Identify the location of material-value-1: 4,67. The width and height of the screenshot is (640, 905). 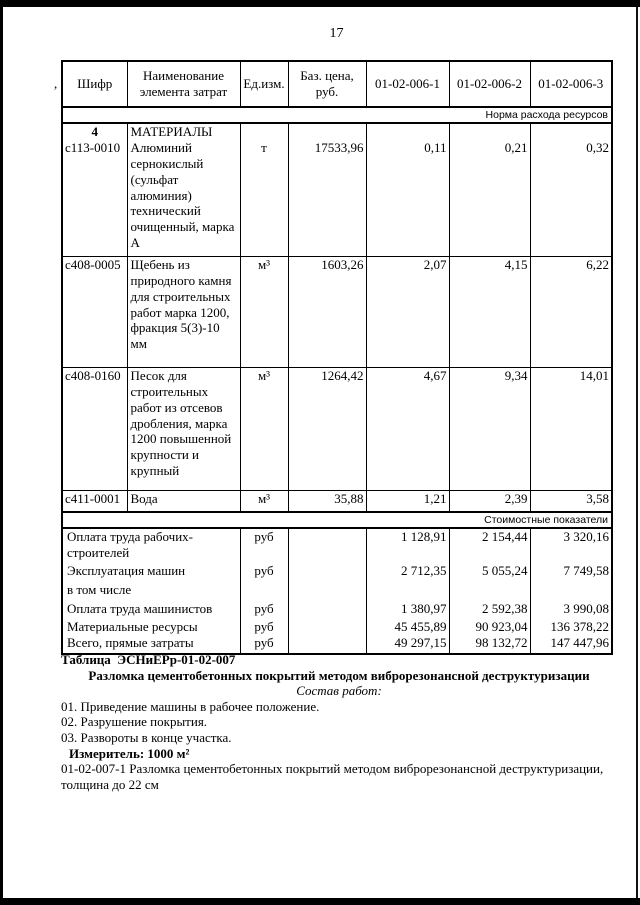
(407, 429).